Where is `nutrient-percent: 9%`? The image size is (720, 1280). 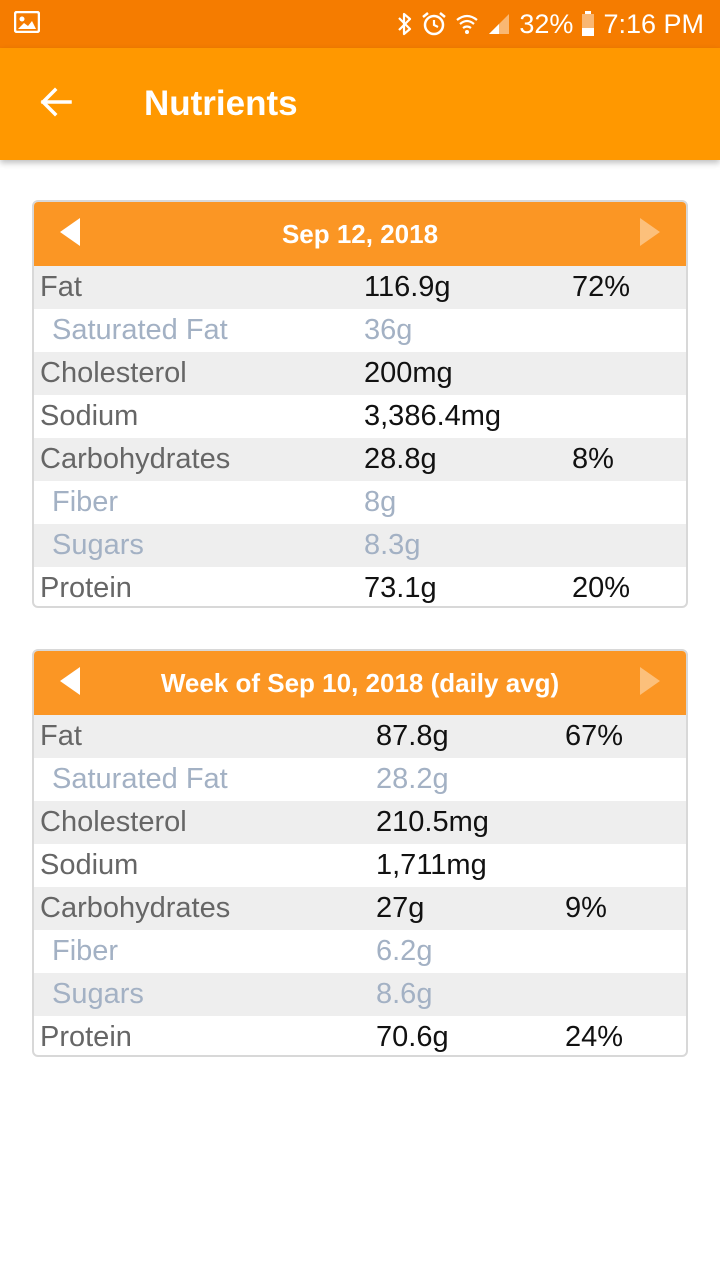 nutrient-percent: 9% is located at coordinates (586, 908).